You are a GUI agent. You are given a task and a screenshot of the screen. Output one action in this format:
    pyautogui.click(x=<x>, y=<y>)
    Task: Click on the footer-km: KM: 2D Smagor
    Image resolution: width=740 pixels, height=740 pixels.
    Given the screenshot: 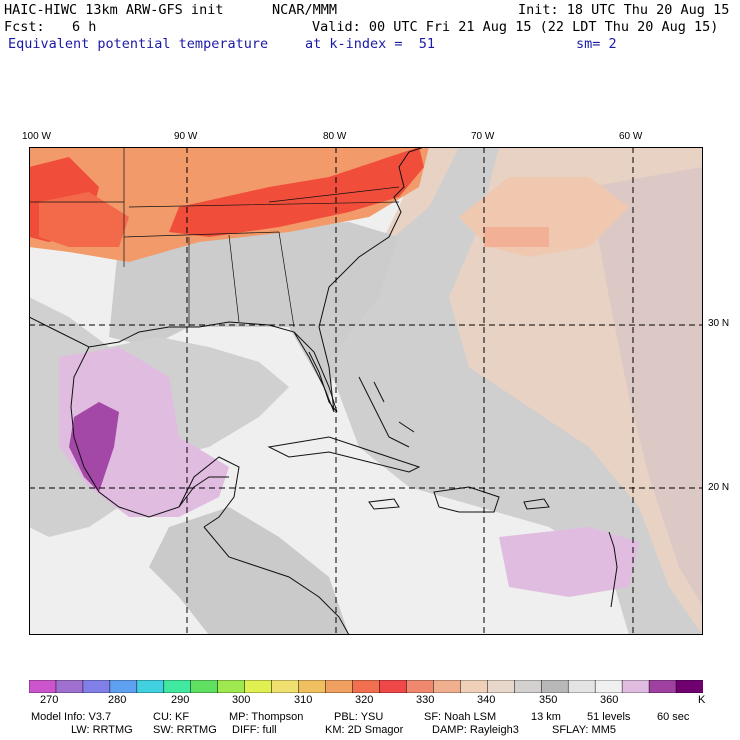 What is the action you would take?
    pyautogui.click(x=364, y=730)
    